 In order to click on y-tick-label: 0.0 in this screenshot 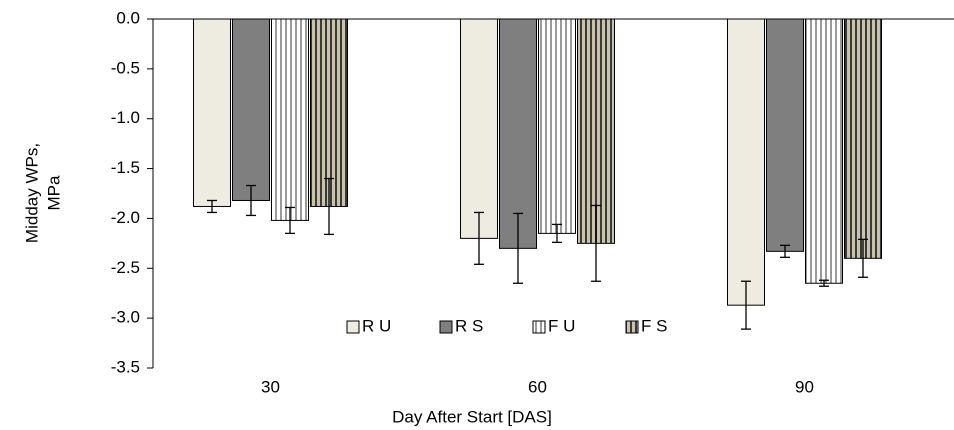, I will do `click(128, 17)`.